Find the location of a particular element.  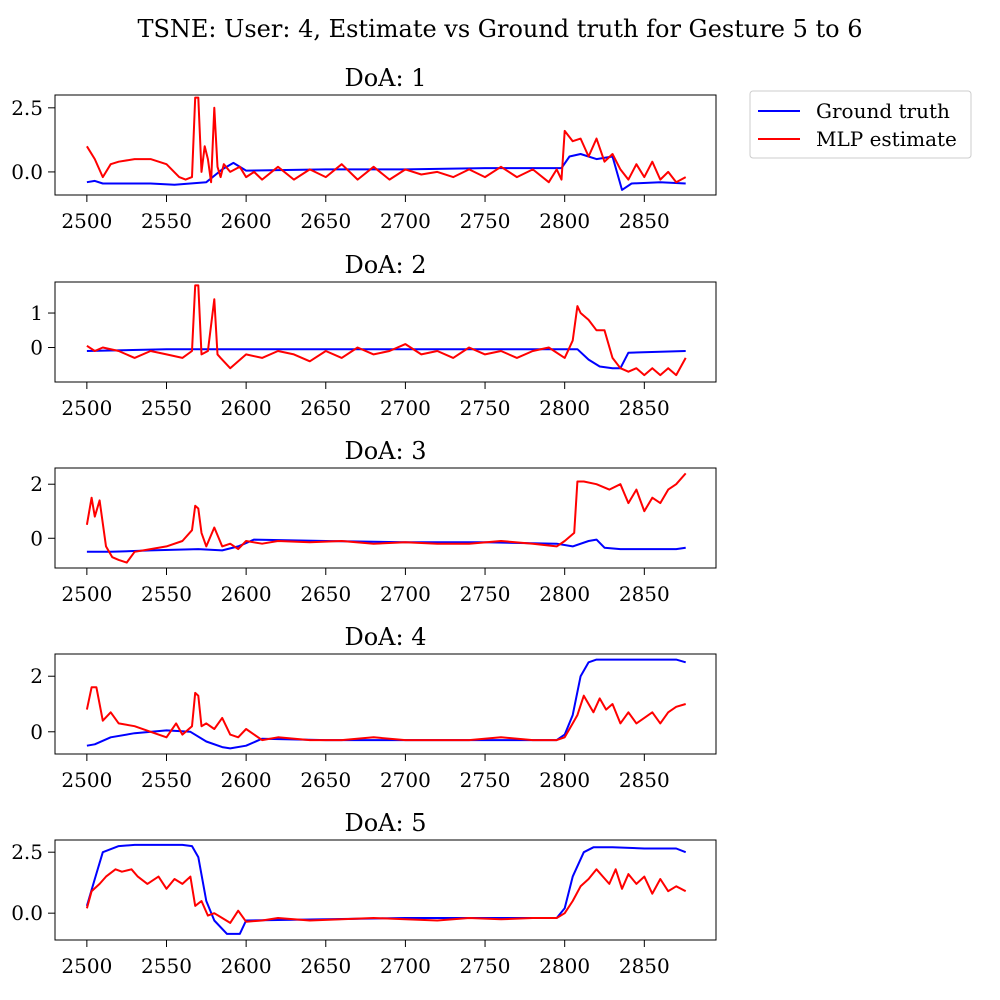

legend-frame is located at coordinates (860, 124).